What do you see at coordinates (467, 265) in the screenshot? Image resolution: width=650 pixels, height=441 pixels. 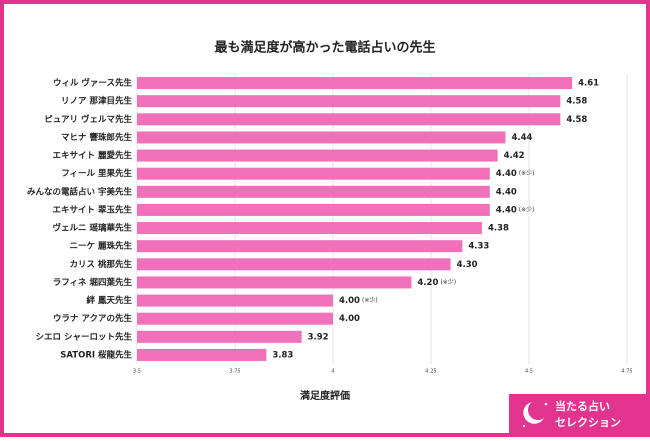 I see `value-label: 4.30` at bounding box center [467, 265].